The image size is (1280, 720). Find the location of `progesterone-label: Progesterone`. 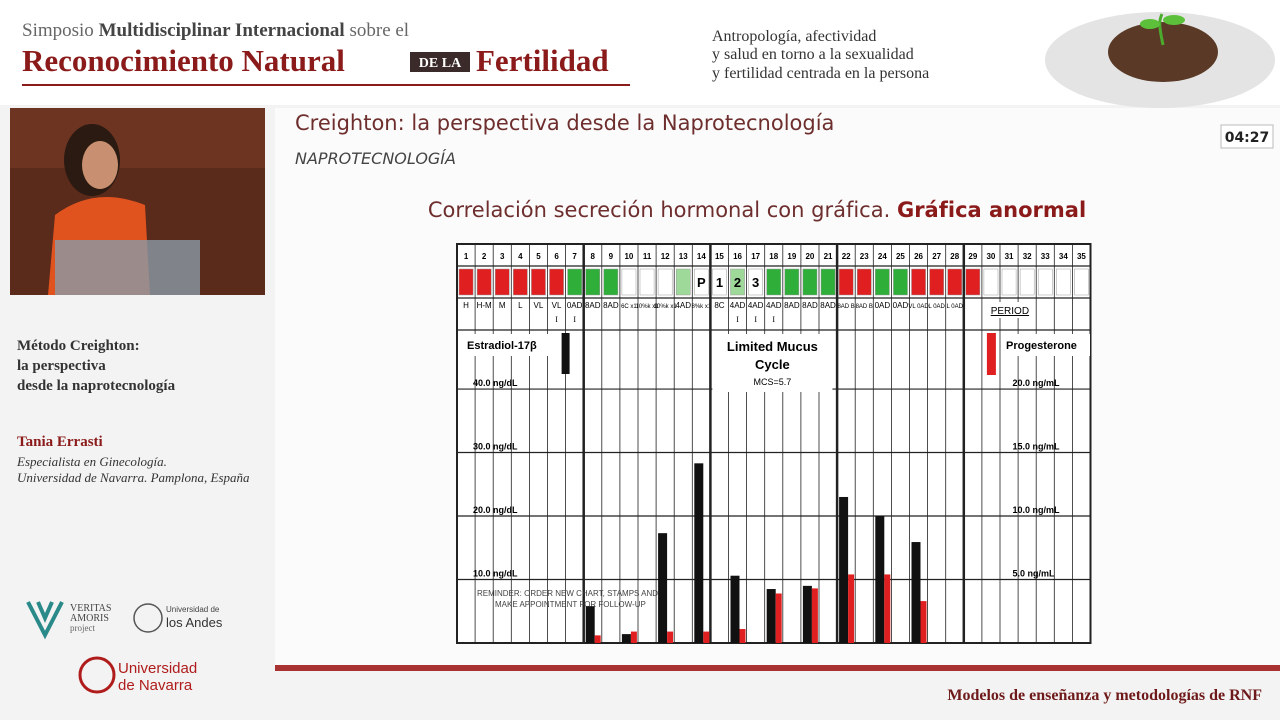

progesterone-label: Progesterone is located at coordinates (1041, 346).